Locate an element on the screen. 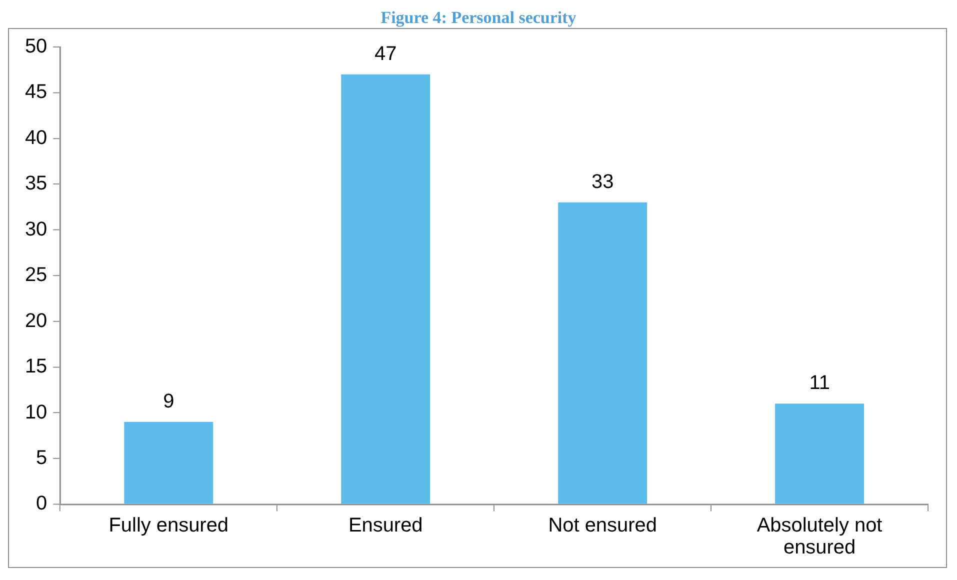  y-tick-label: 25 is located at coordinates (36, 275).